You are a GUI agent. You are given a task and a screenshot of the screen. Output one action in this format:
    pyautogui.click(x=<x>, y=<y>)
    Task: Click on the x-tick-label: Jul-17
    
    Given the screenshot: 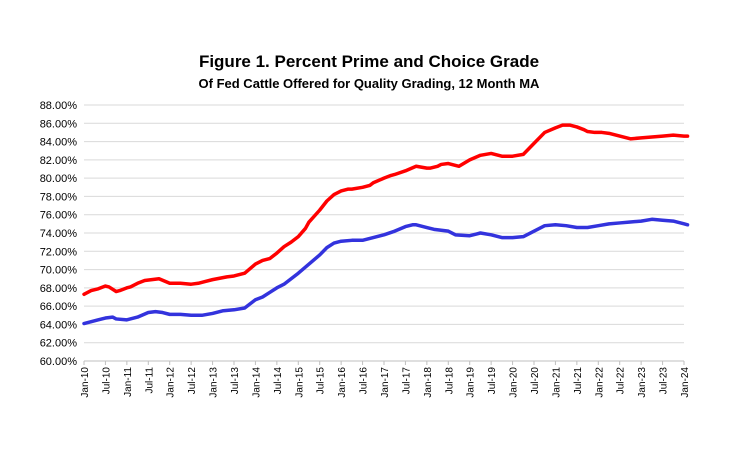 What is the action you would take?
    pyautogui.click(x=406, y=381)
    